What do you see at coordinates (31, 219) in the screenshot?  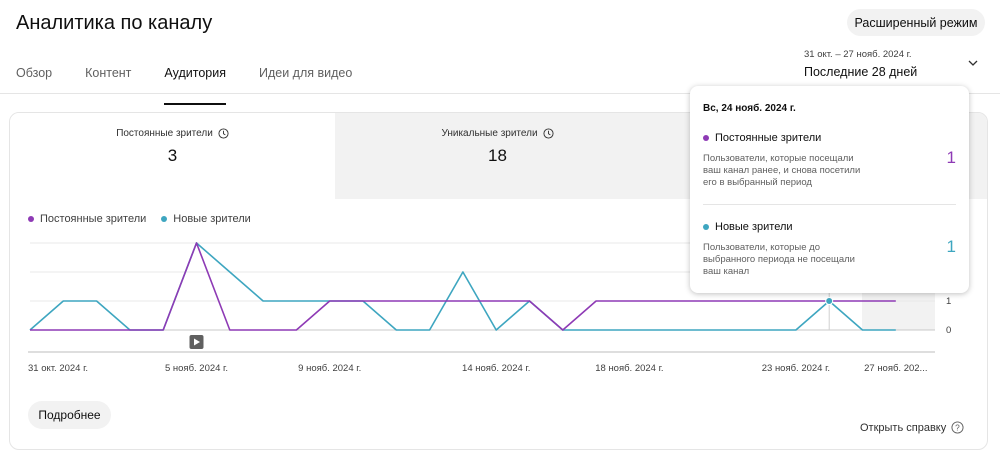 I see `legend-dot-returning` at bounding box center [31, 219].